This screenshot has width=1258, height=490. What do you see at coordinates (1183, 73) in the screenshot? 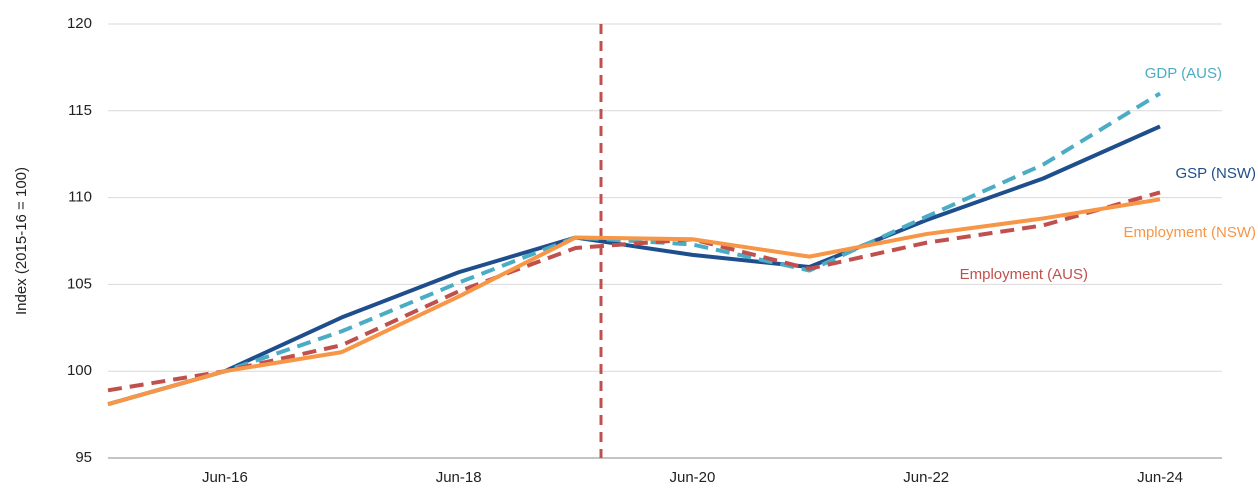
I see `series-label: GDP (AUS)` at bounding box center [1183, 73].